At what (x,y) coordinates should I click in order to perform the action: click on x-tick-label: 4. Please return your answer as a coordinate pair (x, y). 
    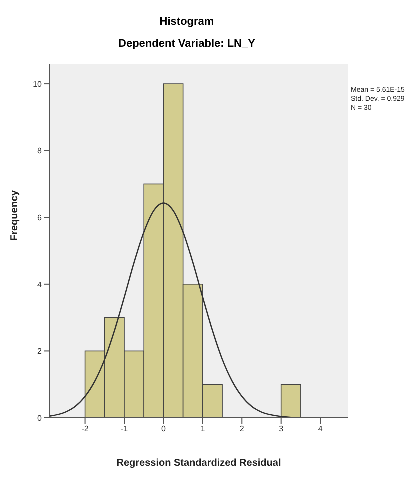
    Looking at the image, I should click on (321, 429).